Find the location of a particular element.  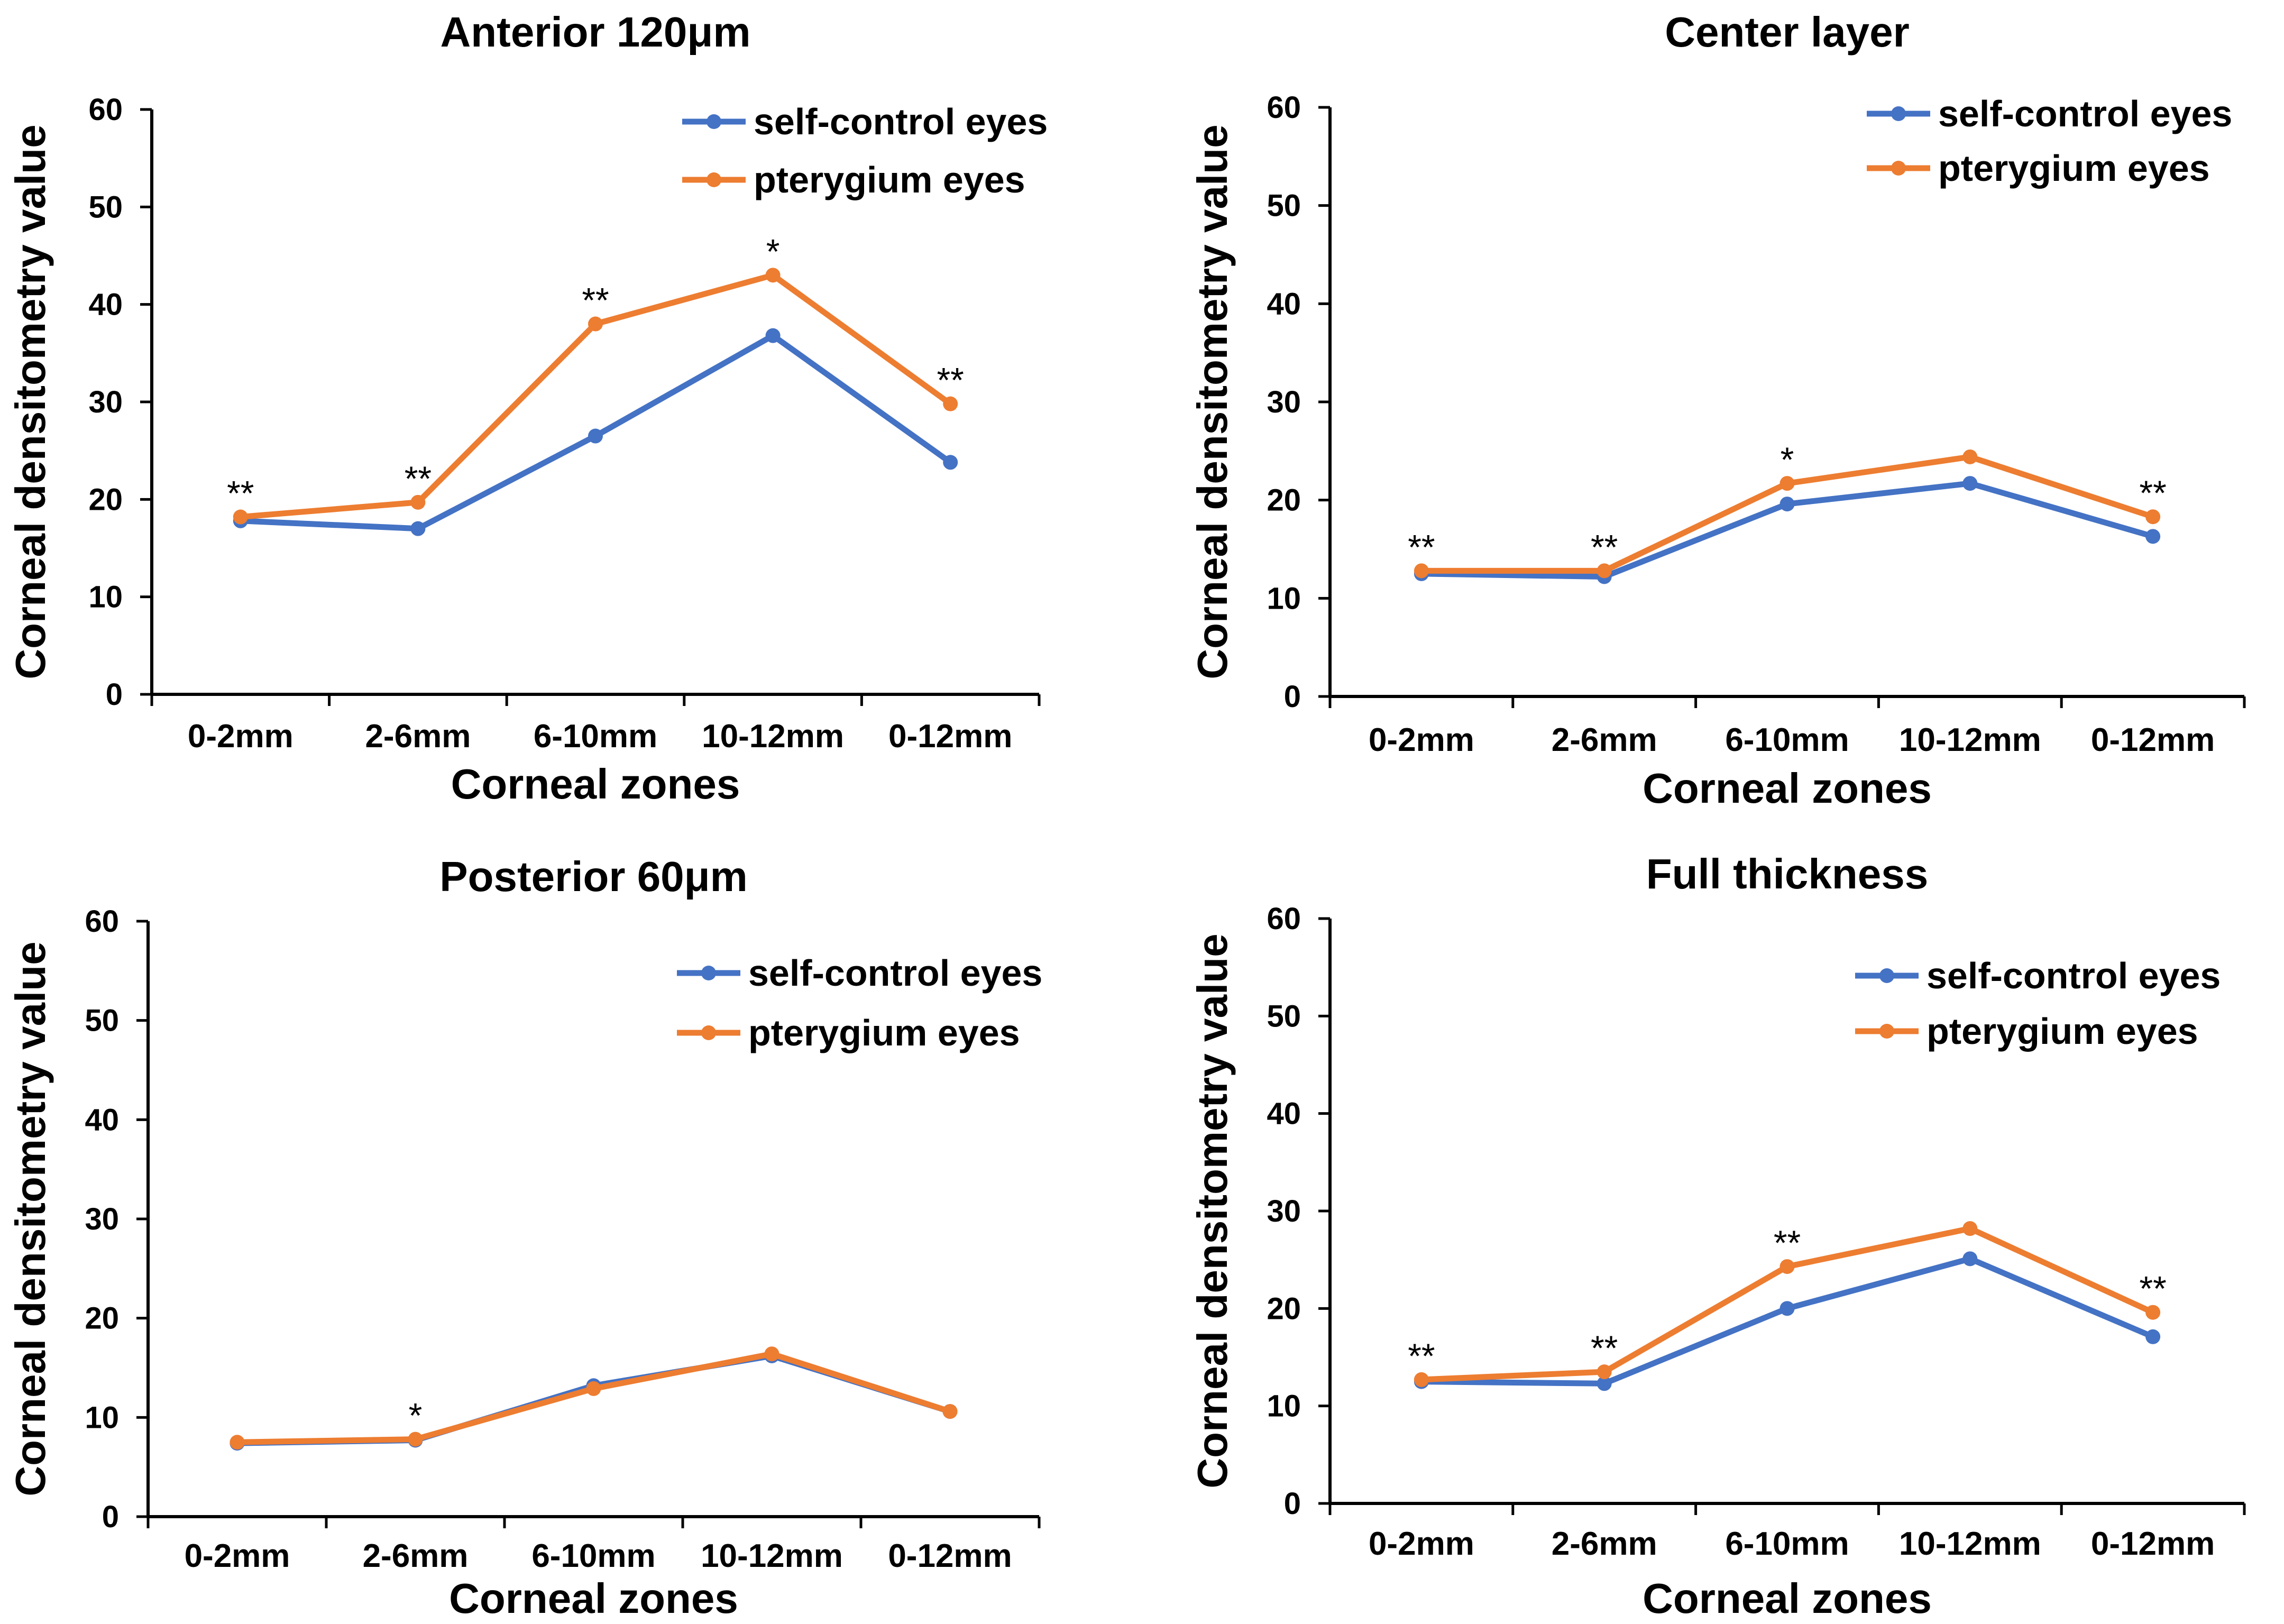

y-tick-label: 50 is located at coordinates (102, 1021).